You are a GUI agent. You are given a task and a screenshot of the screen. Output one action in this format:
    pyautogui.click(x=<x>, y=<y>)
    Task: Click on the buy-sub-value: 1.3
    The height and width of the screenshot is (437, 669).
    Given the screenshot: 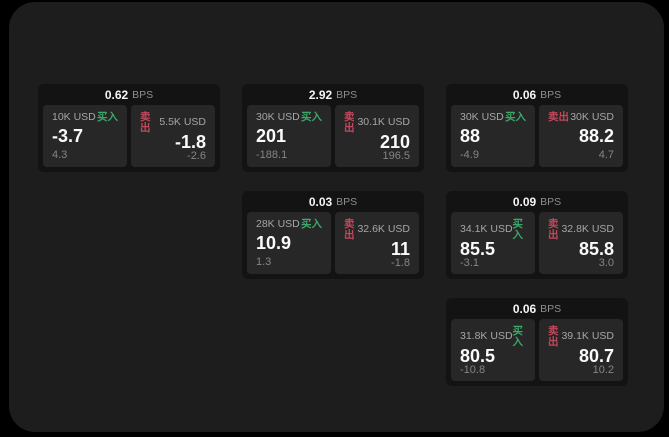 What is the action you would take?
    pyautogui.click(x=264, y=262)
    